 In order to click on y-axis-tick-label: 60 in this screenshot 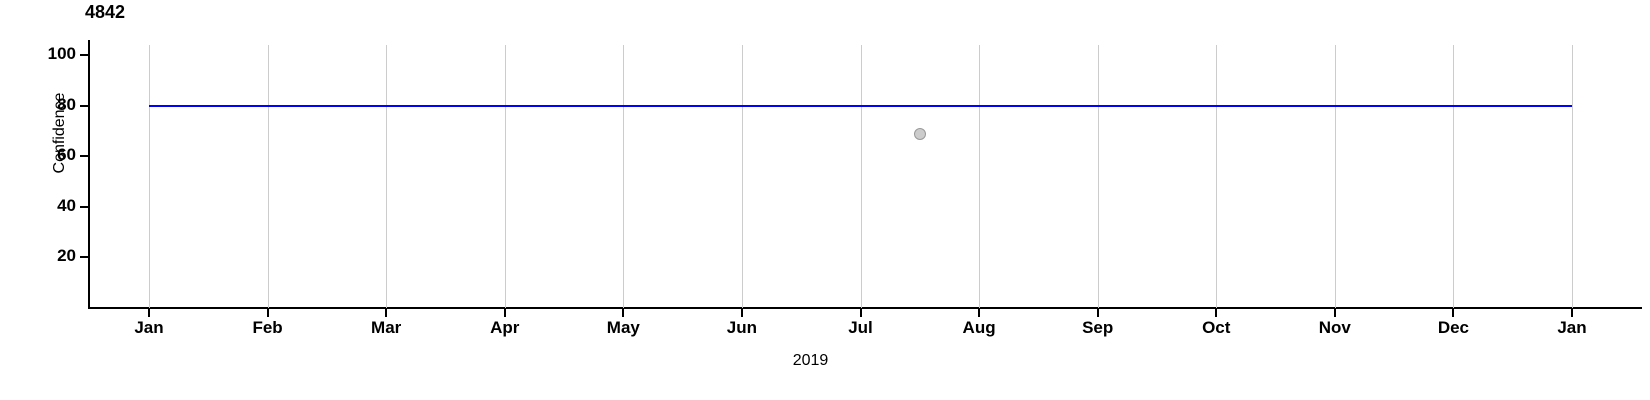, I will do `click(66, 155)`.